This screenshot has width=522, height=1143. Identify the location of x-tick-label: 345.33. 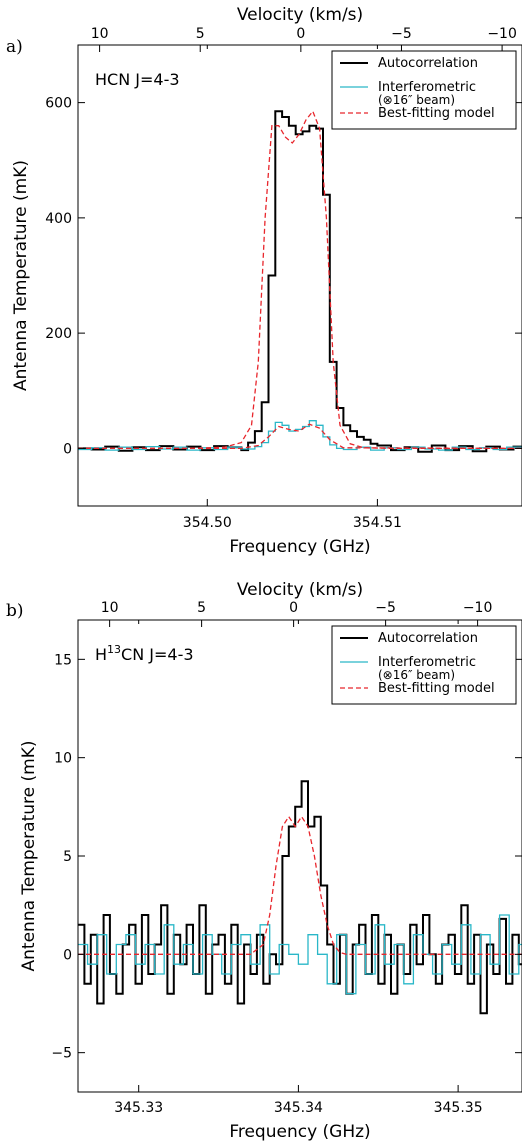
(138, 1108).